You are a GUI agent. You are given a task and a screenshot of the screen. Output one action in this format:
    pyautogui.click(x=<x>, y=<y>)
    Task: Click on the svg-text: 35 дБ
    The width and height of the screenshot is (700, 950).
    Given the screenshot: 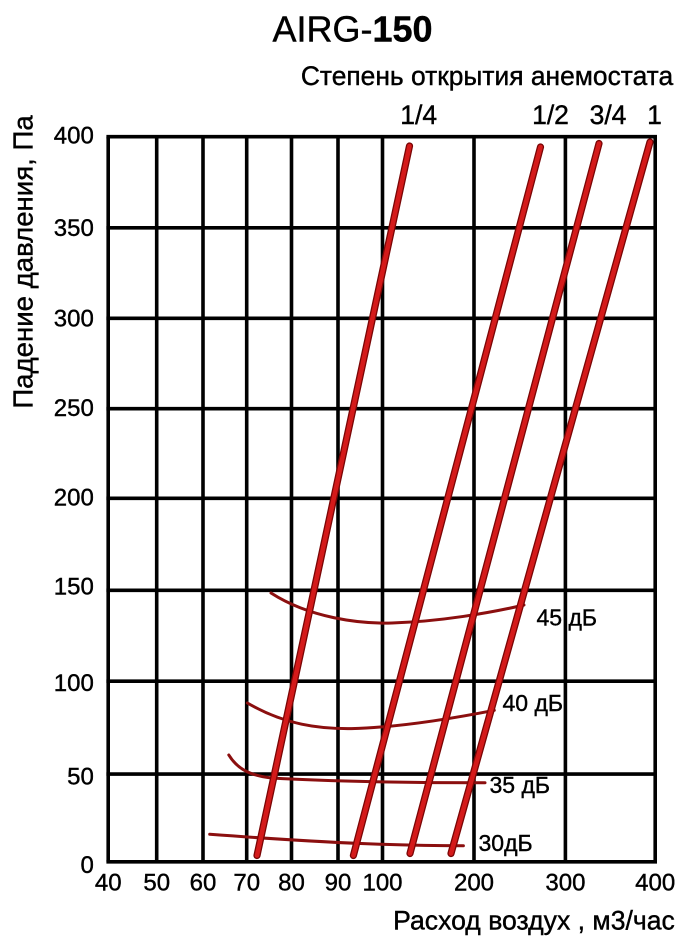 What is the action you would take?
    pyautogui.click(x=520, y=785)
    